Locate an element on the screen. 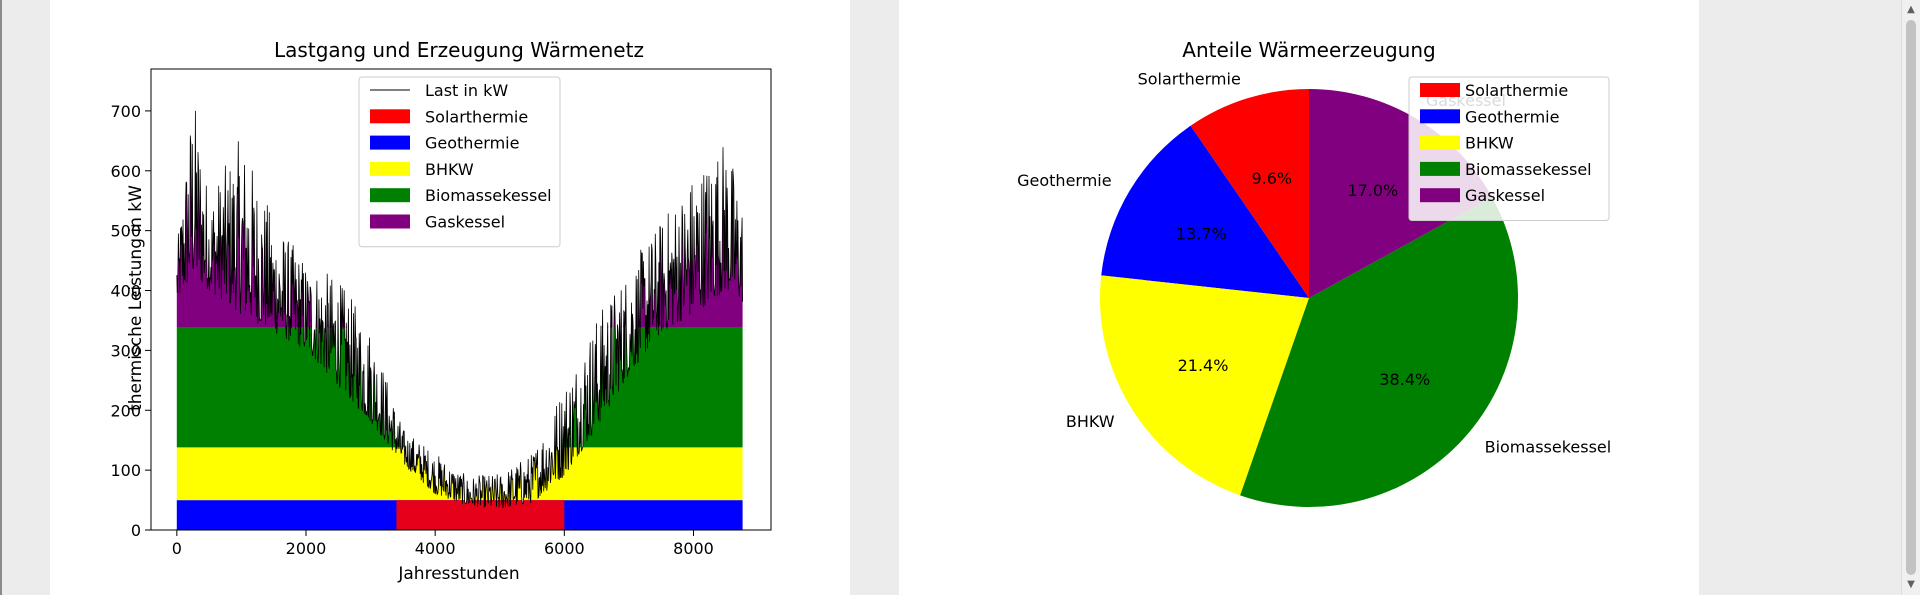 The width and height of the screenshot is (1920, 595). pie-slice-biomassekessel is located at coordinates (1379, 352).